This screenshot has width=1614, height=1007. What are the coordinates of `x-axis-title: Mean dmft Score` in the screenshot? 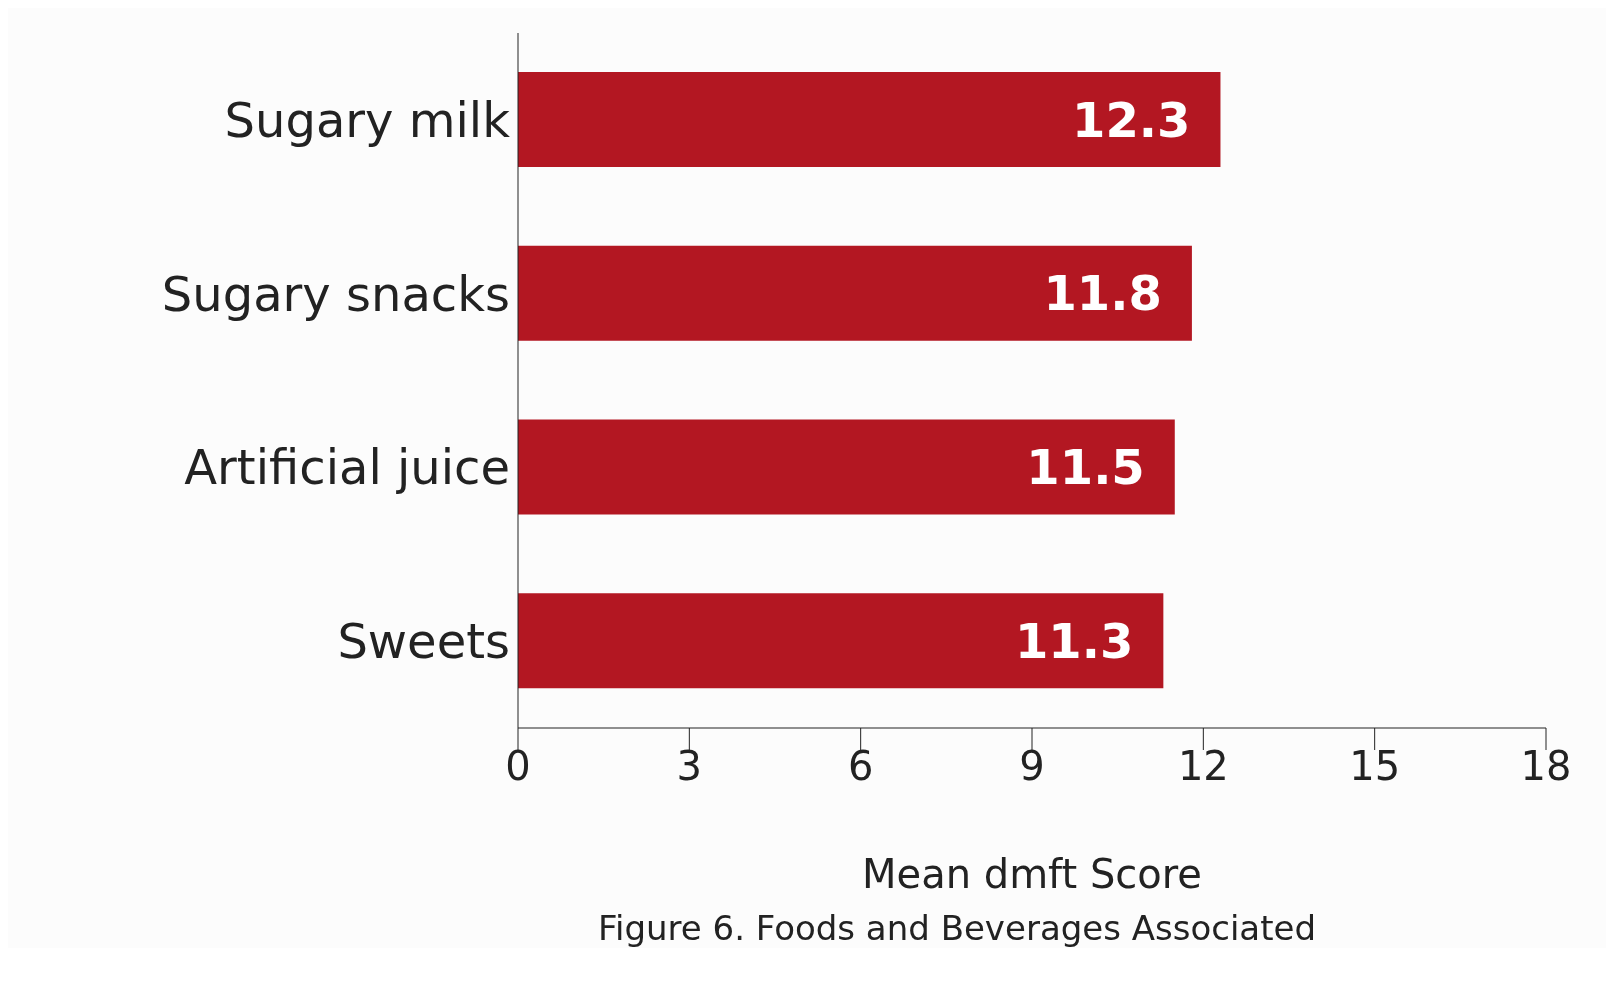 It's located at (1032, 874).